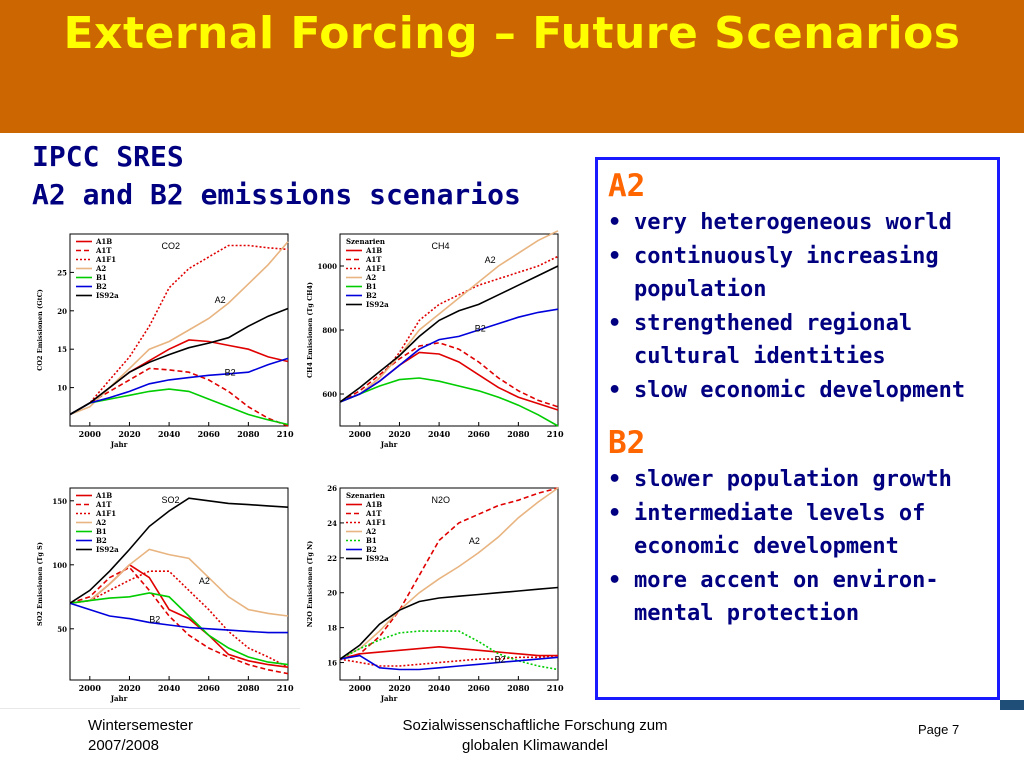 This screenshot has height=768, width=1024. I want to click on chart-0-annotation-a2: A2, so click(220, 300).